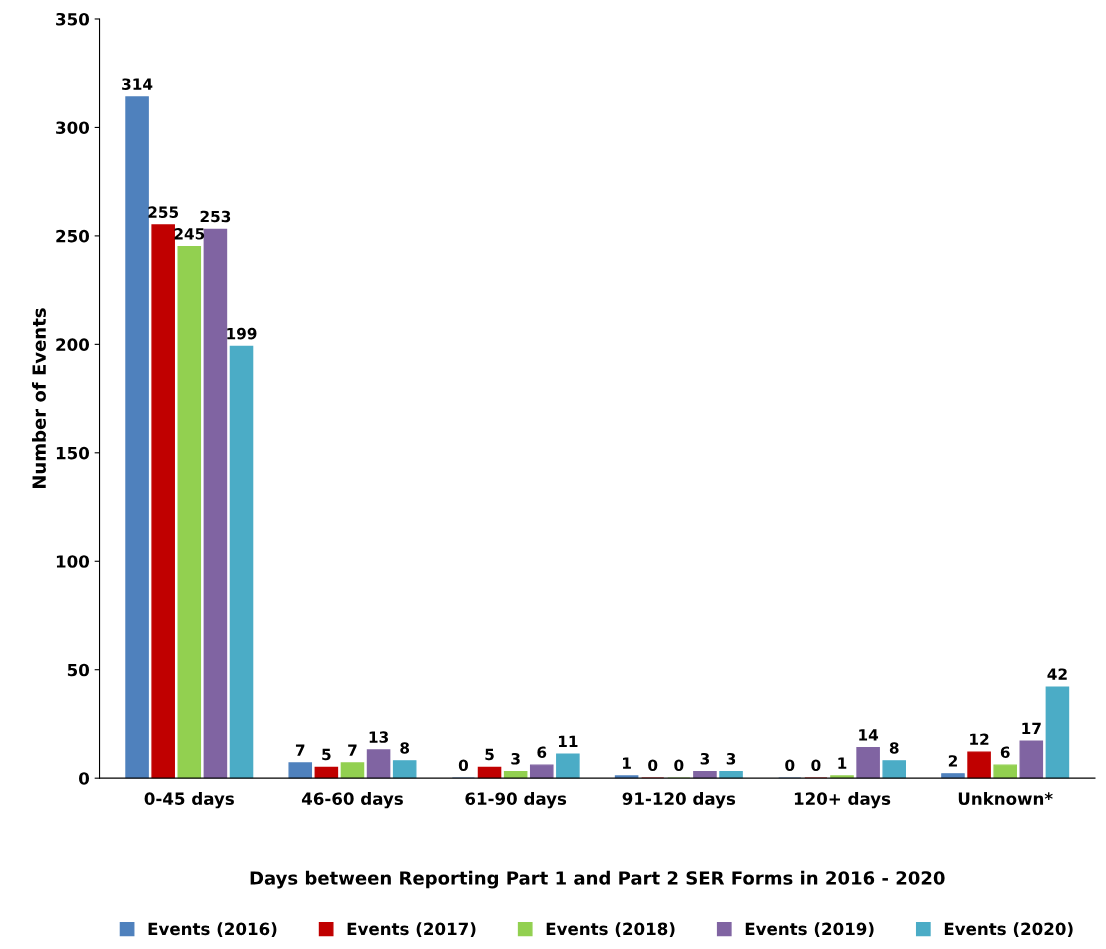 This screenshot has height=949, width=1106. I want to click on data-label: 11, so click(568, 741).